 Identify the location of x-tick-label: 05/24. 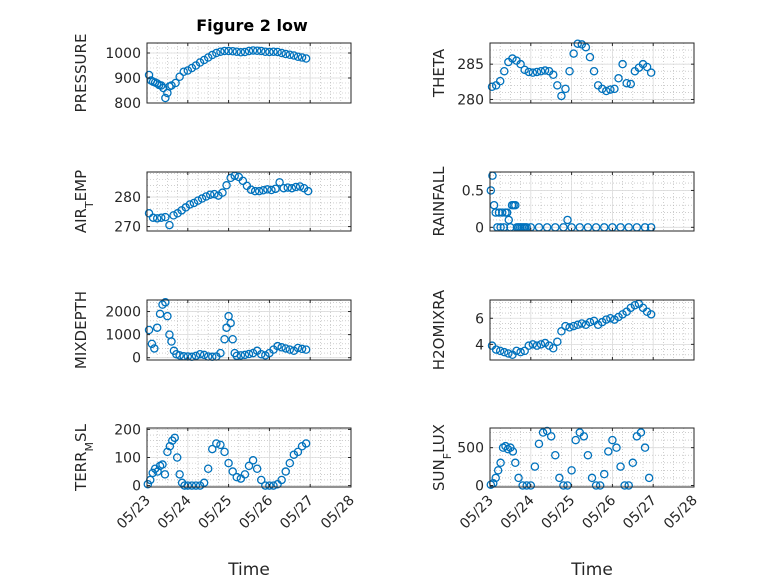
(518, 512).